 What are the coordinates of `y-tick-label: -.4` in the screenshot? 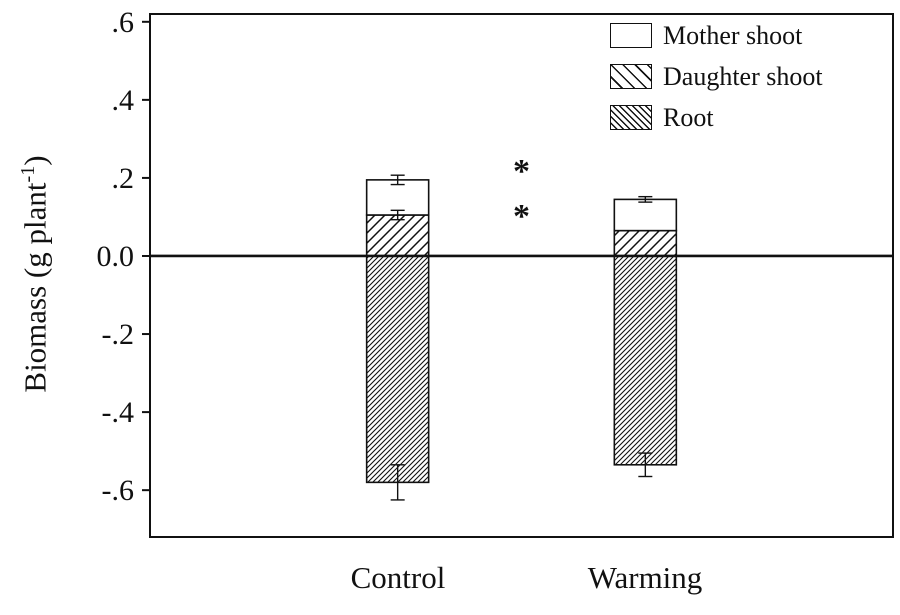 It's located at (118, 412).